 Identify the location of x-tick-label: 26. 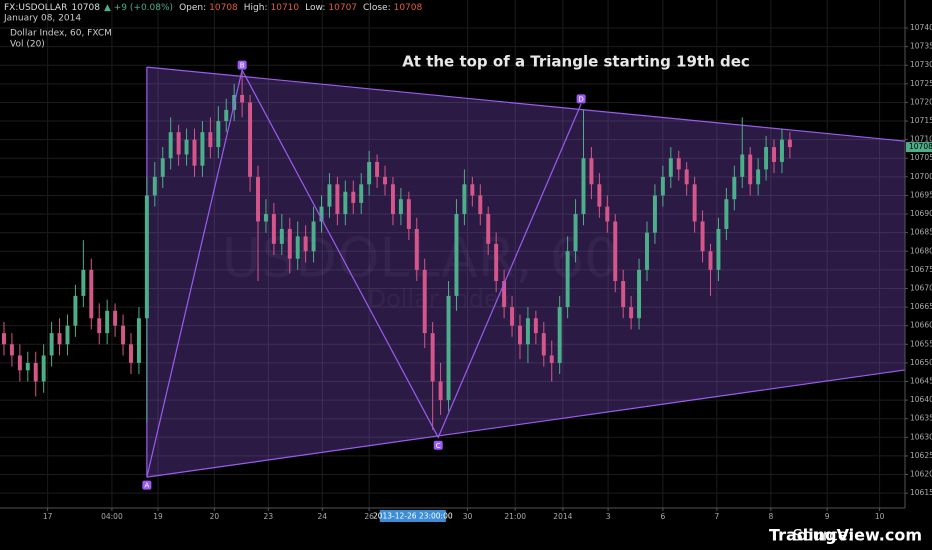
(369, 516).